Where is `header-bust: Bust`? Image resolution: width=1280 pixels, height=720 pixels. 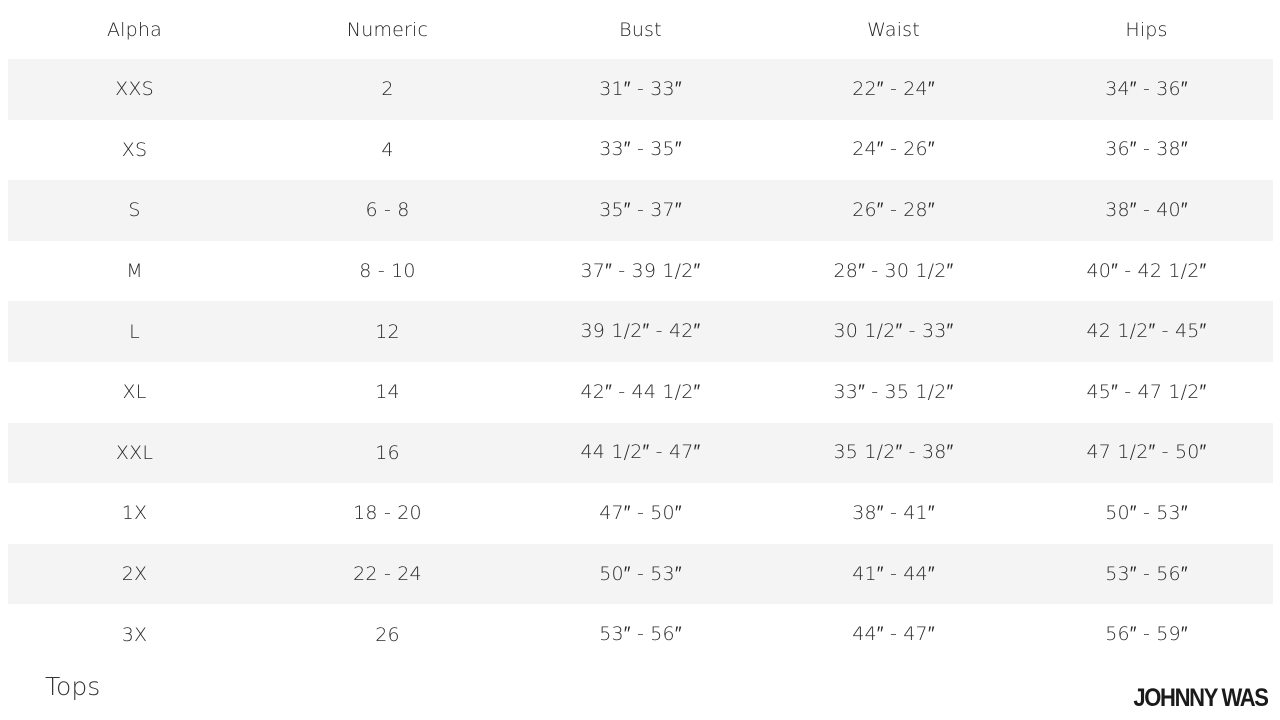 header-bust: Bust is located at coordinates (640, 29).